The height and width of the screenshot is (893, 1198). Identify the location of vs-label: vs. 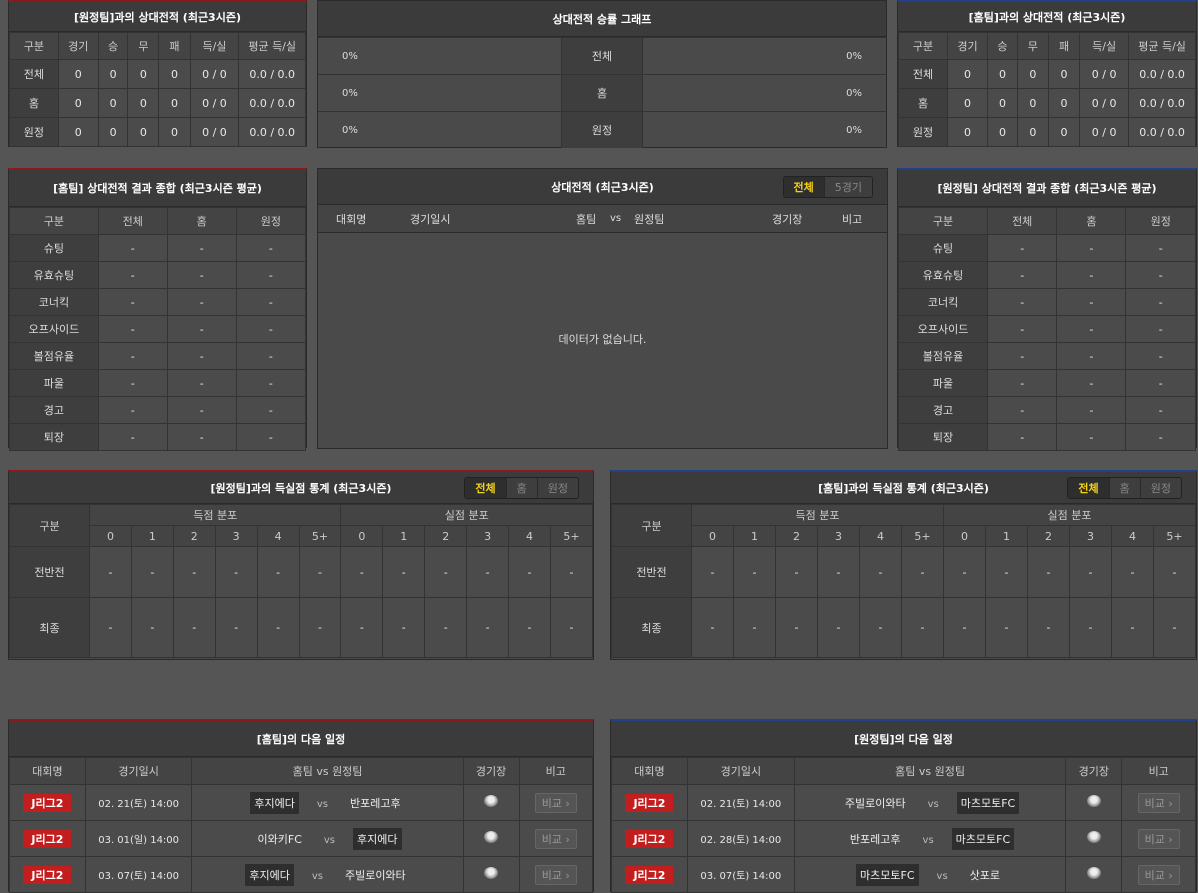
(322, 804).